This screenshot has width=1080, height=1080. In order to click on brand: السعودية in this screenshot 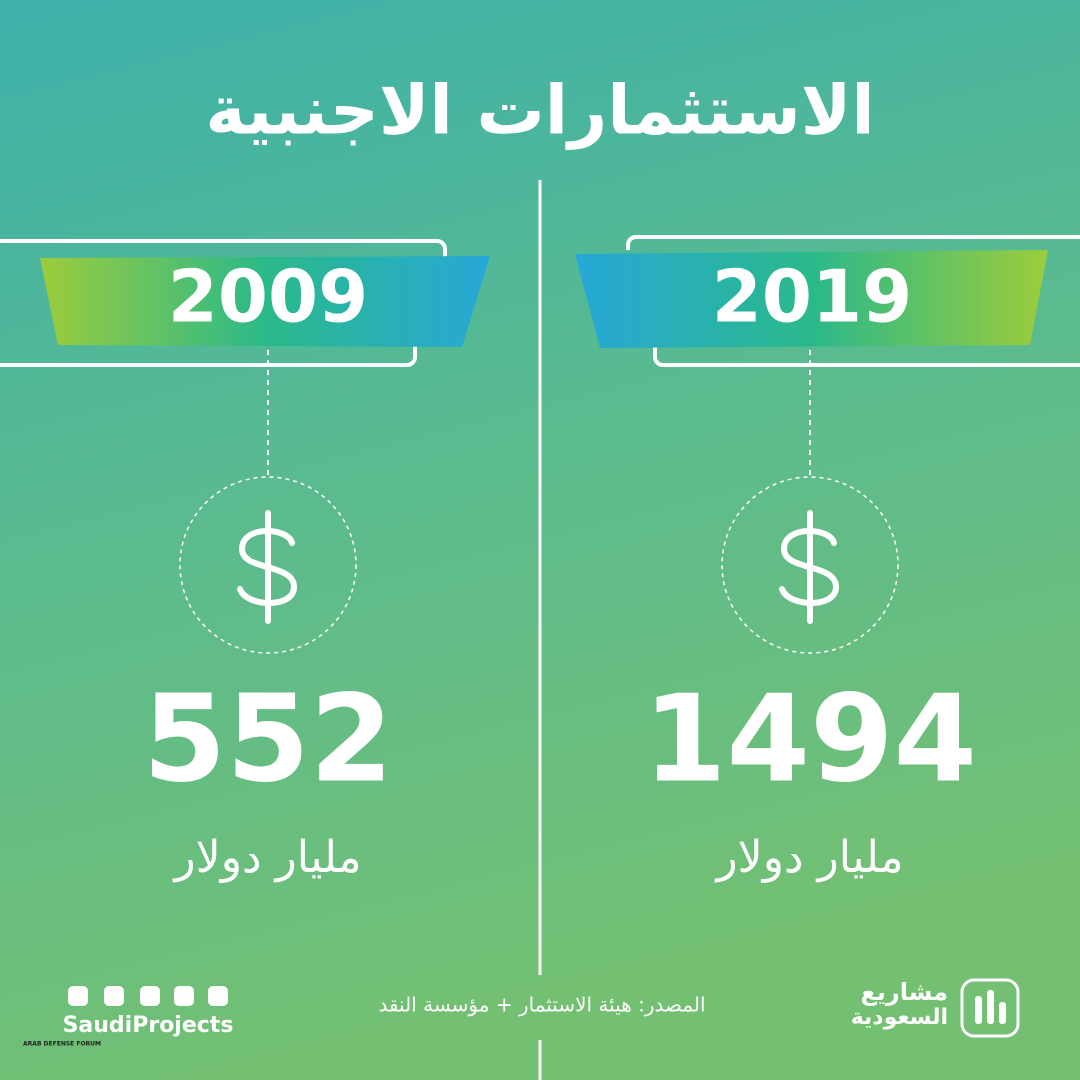, I will do `click(899, 1017)`.